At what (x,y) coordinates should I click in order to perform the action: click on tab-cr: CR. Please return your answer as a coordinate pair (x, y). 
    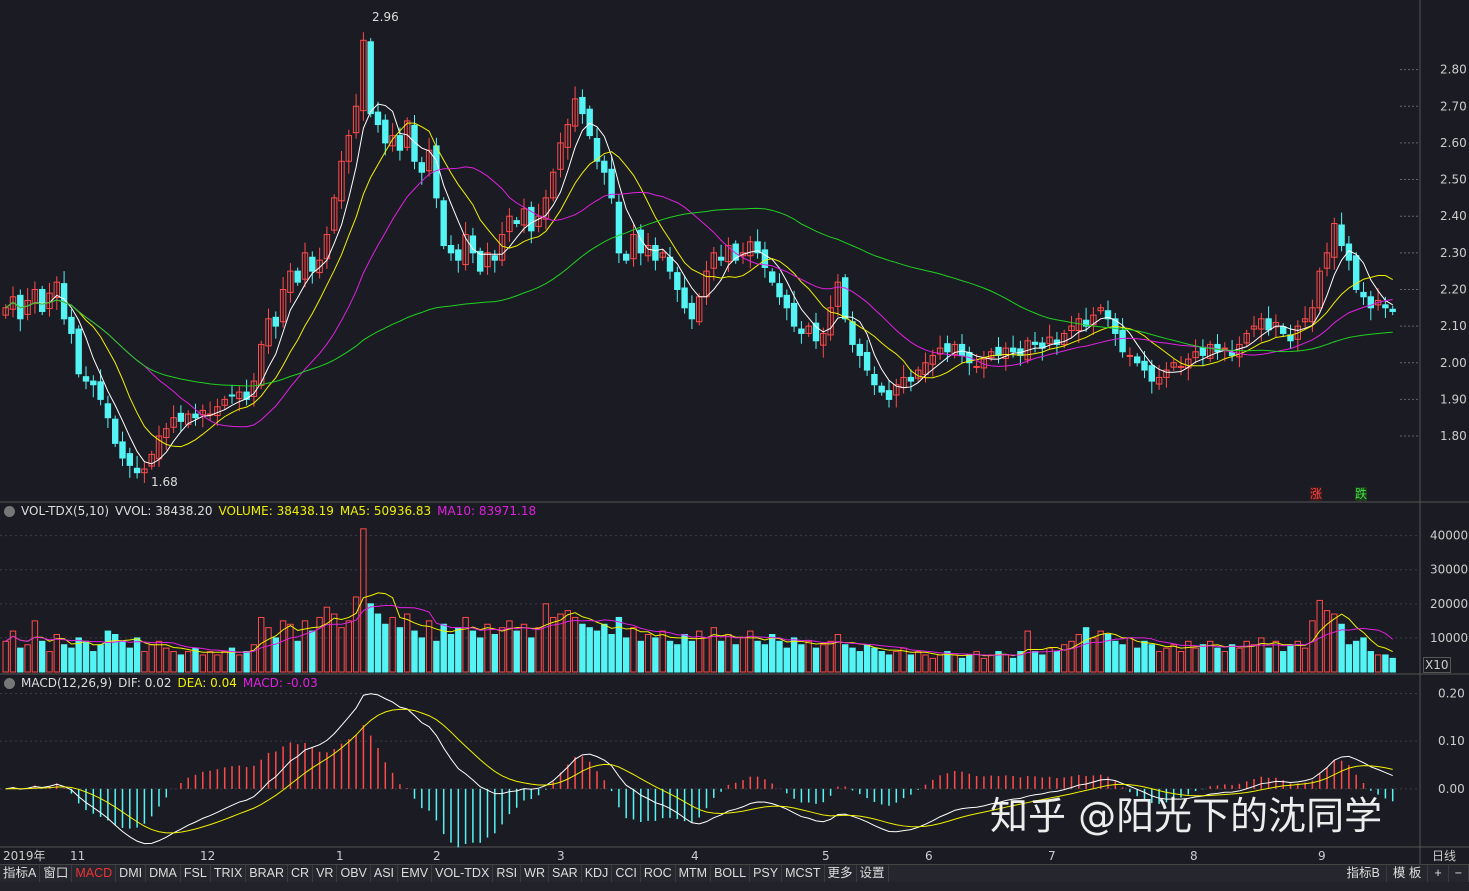
    Looking at the image, I should click on (301, 873).